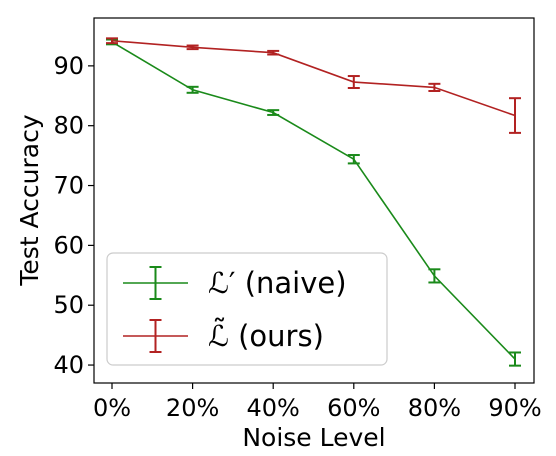 Image resolution: width=556 pixels, height=456 pixels. I want to click on legend: ℒ′ (naive) ℒ̃ (ours), so click(247, 309).